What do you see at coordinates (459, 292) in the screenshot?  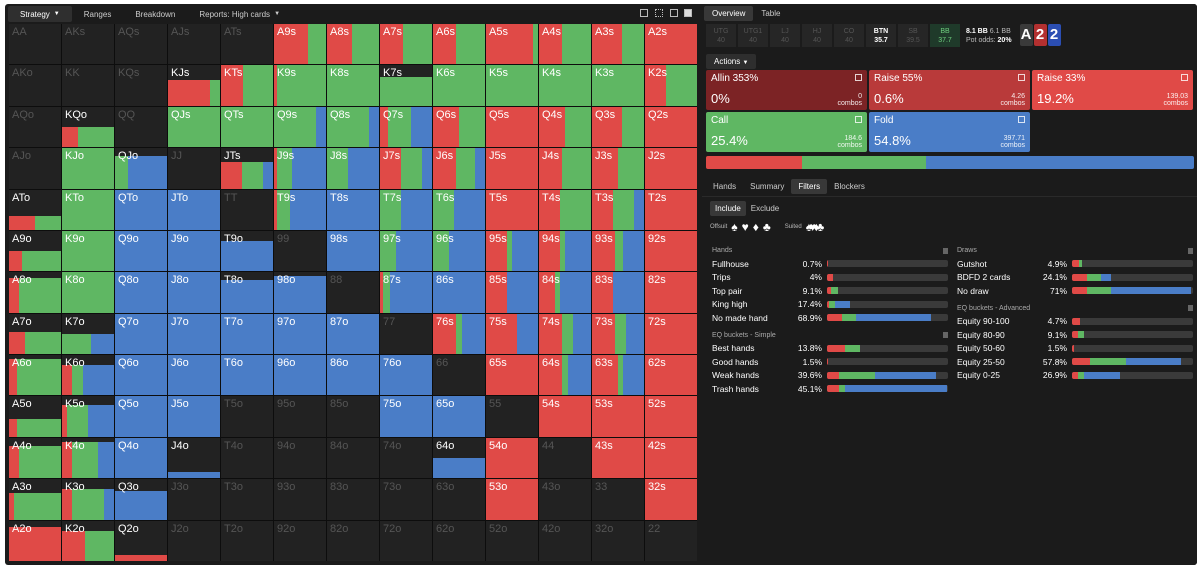 I see `hand-cell: 86s` at bounding box center [459, 292].